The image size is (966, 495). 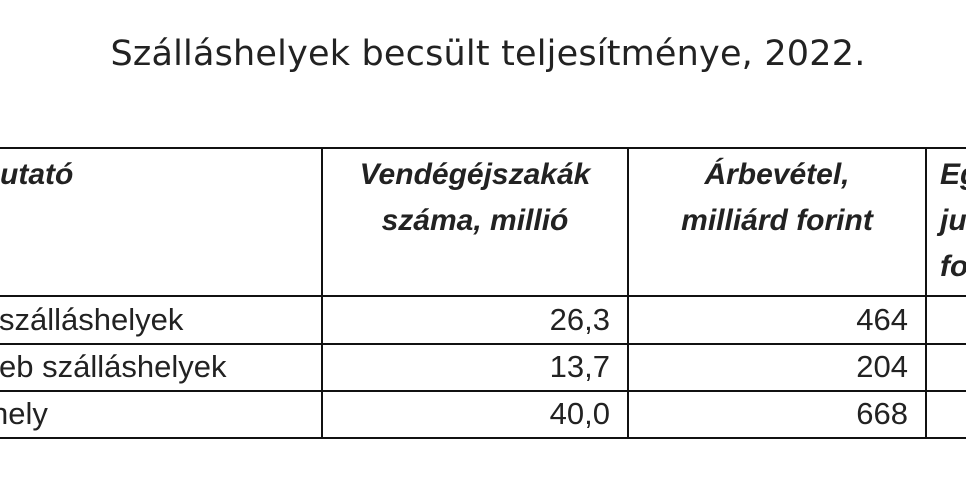 What do you see at coordinates (777, 220) in the screenshot?
I see `header-line: milliárd forint` at bounding box center [777, 220].